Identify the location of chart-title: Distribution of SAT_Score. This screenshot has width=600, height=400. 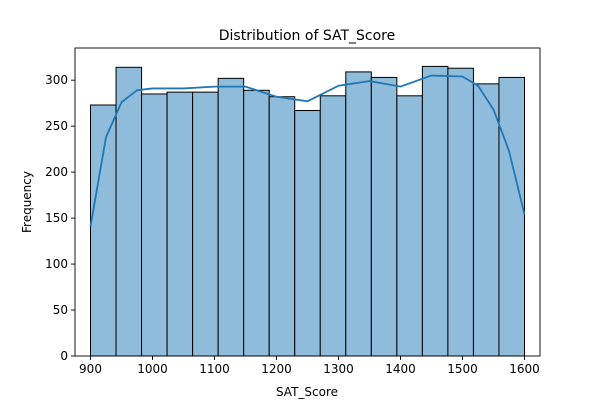
(307, 36).